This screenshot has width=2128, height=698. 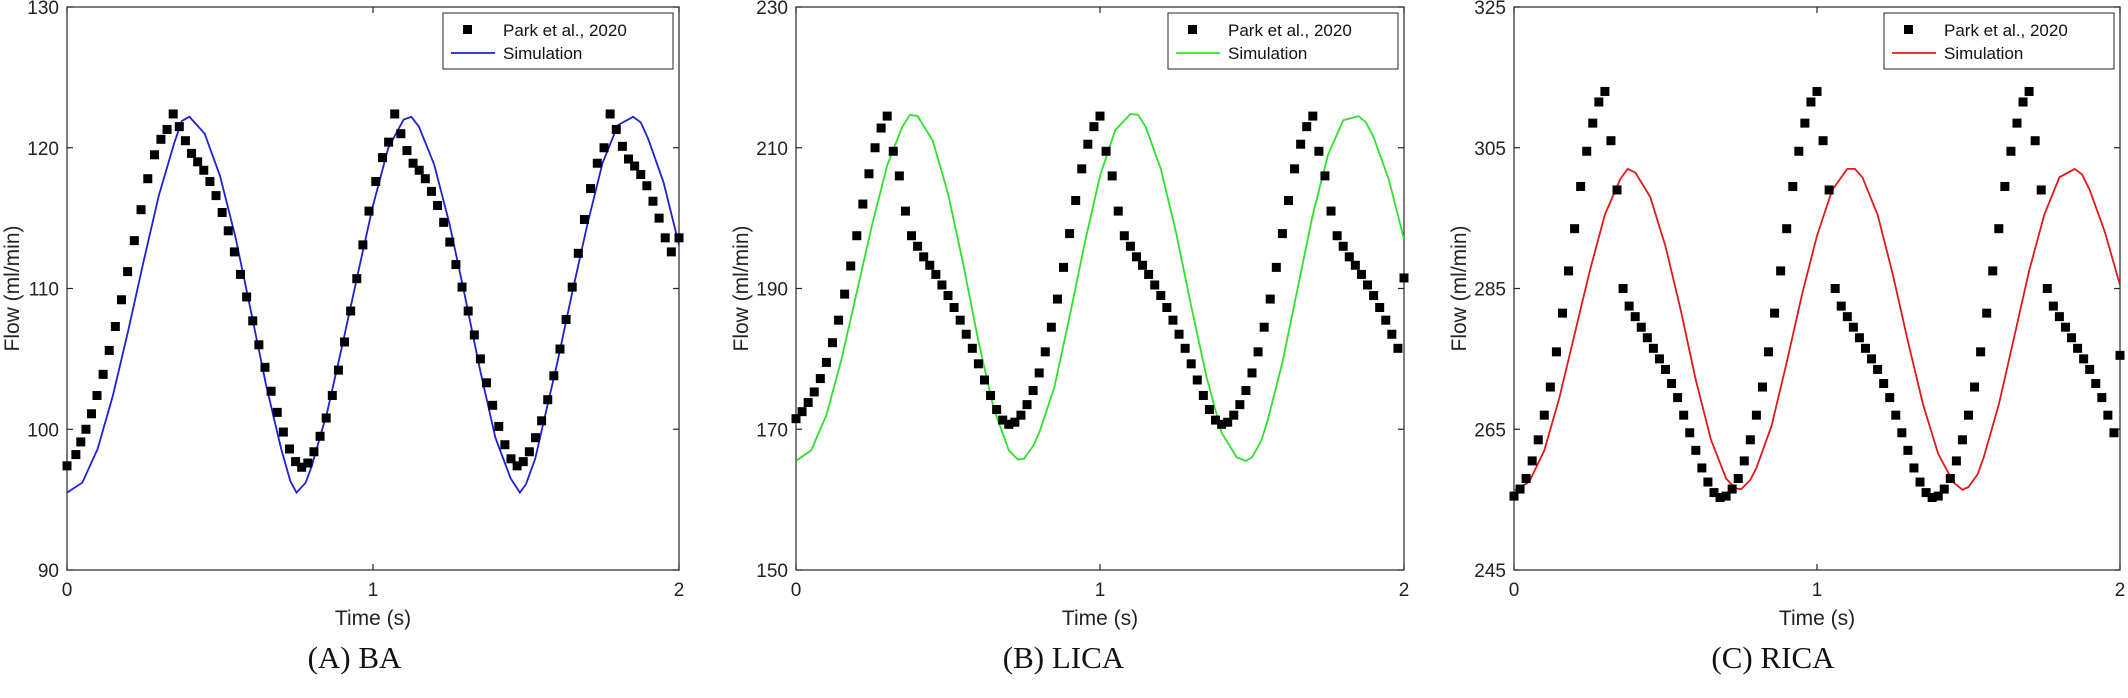 I want to click on caption-rica: (C) RICA, so click(x=1773, y=657).